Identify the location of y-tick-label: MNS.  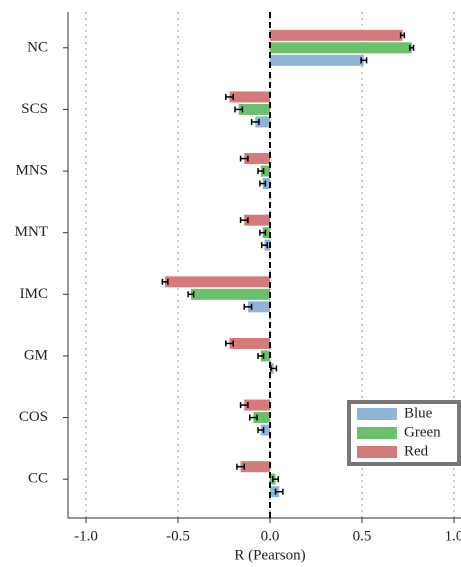
(31, 171).